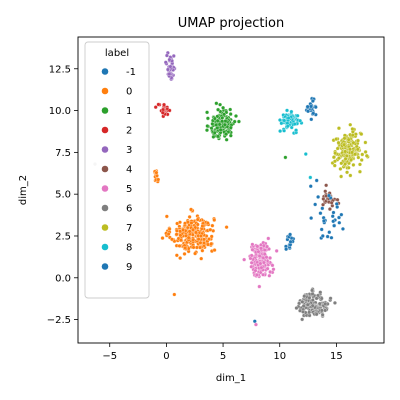 The image size is (400, 400). What do you see at coordinates (129, 189) in the screenshot?
I see `legend-label-5: 5` at bounding box center [129, 189].